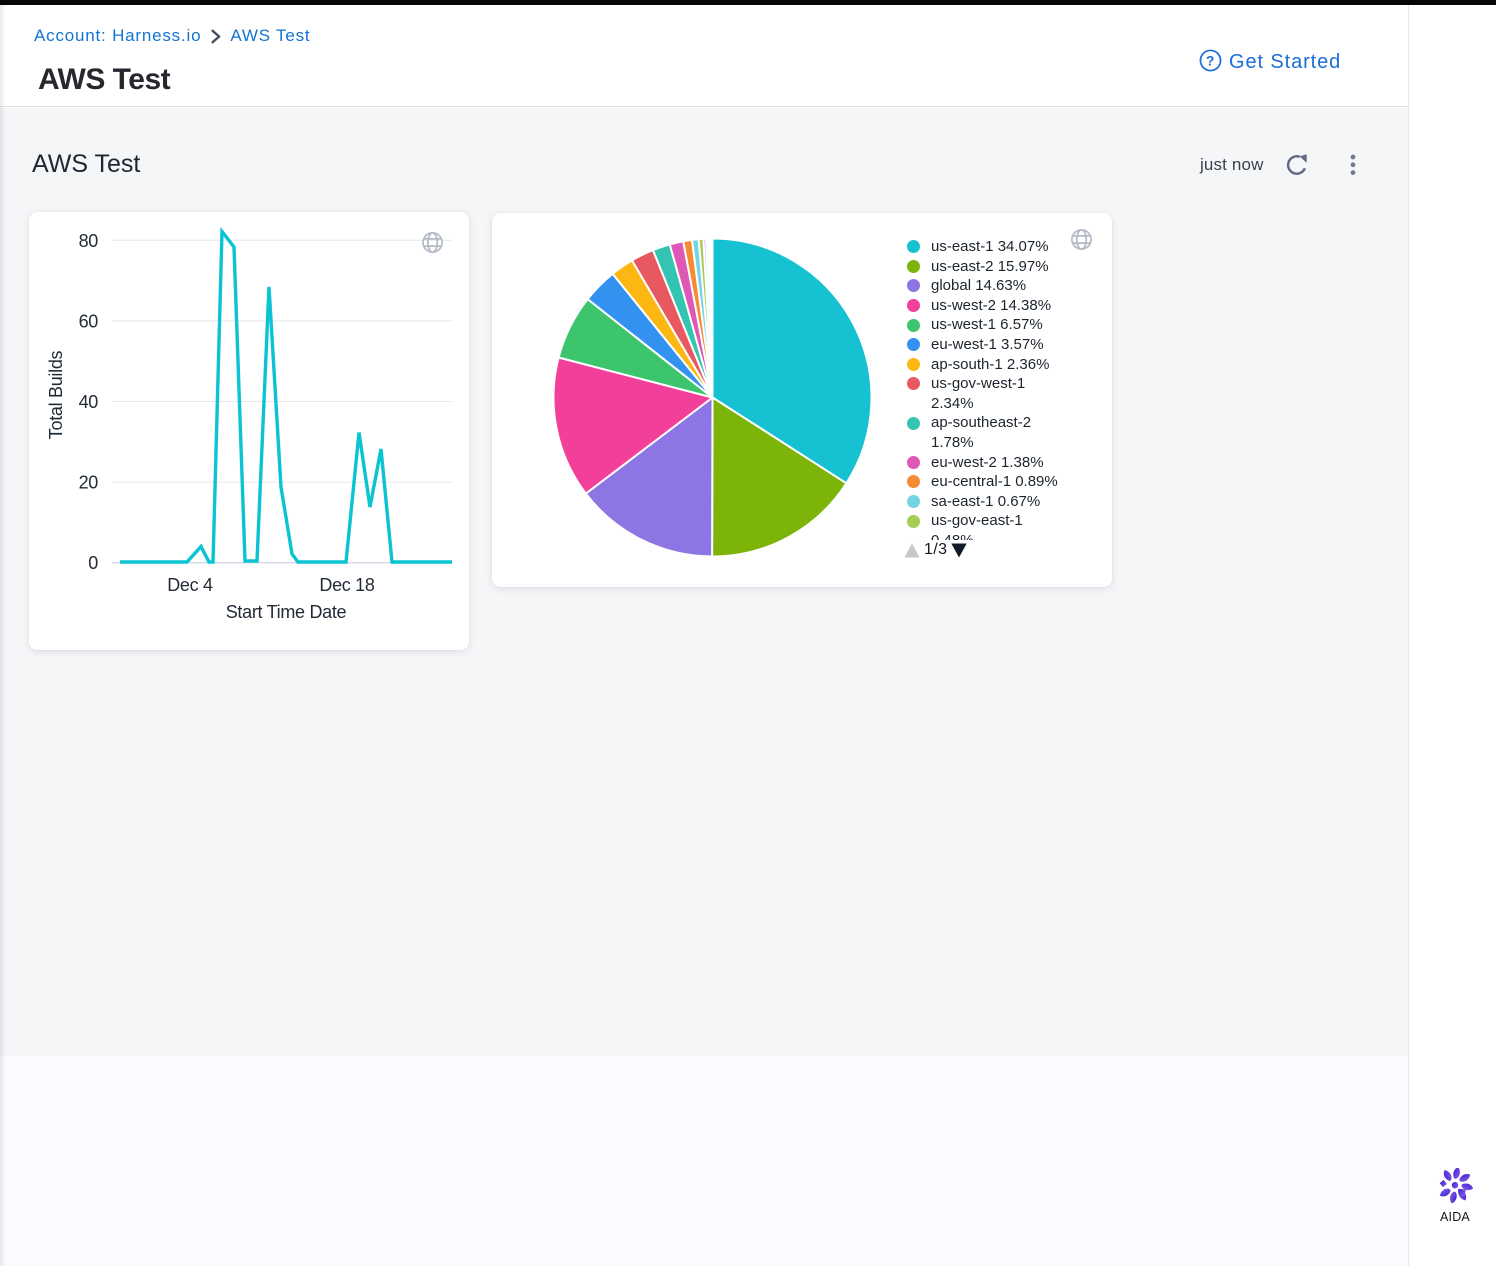  What do you see at coordinates (89, 483) in the screenshot?
I see `svg-text: 20` at bounding box center [89, 483].